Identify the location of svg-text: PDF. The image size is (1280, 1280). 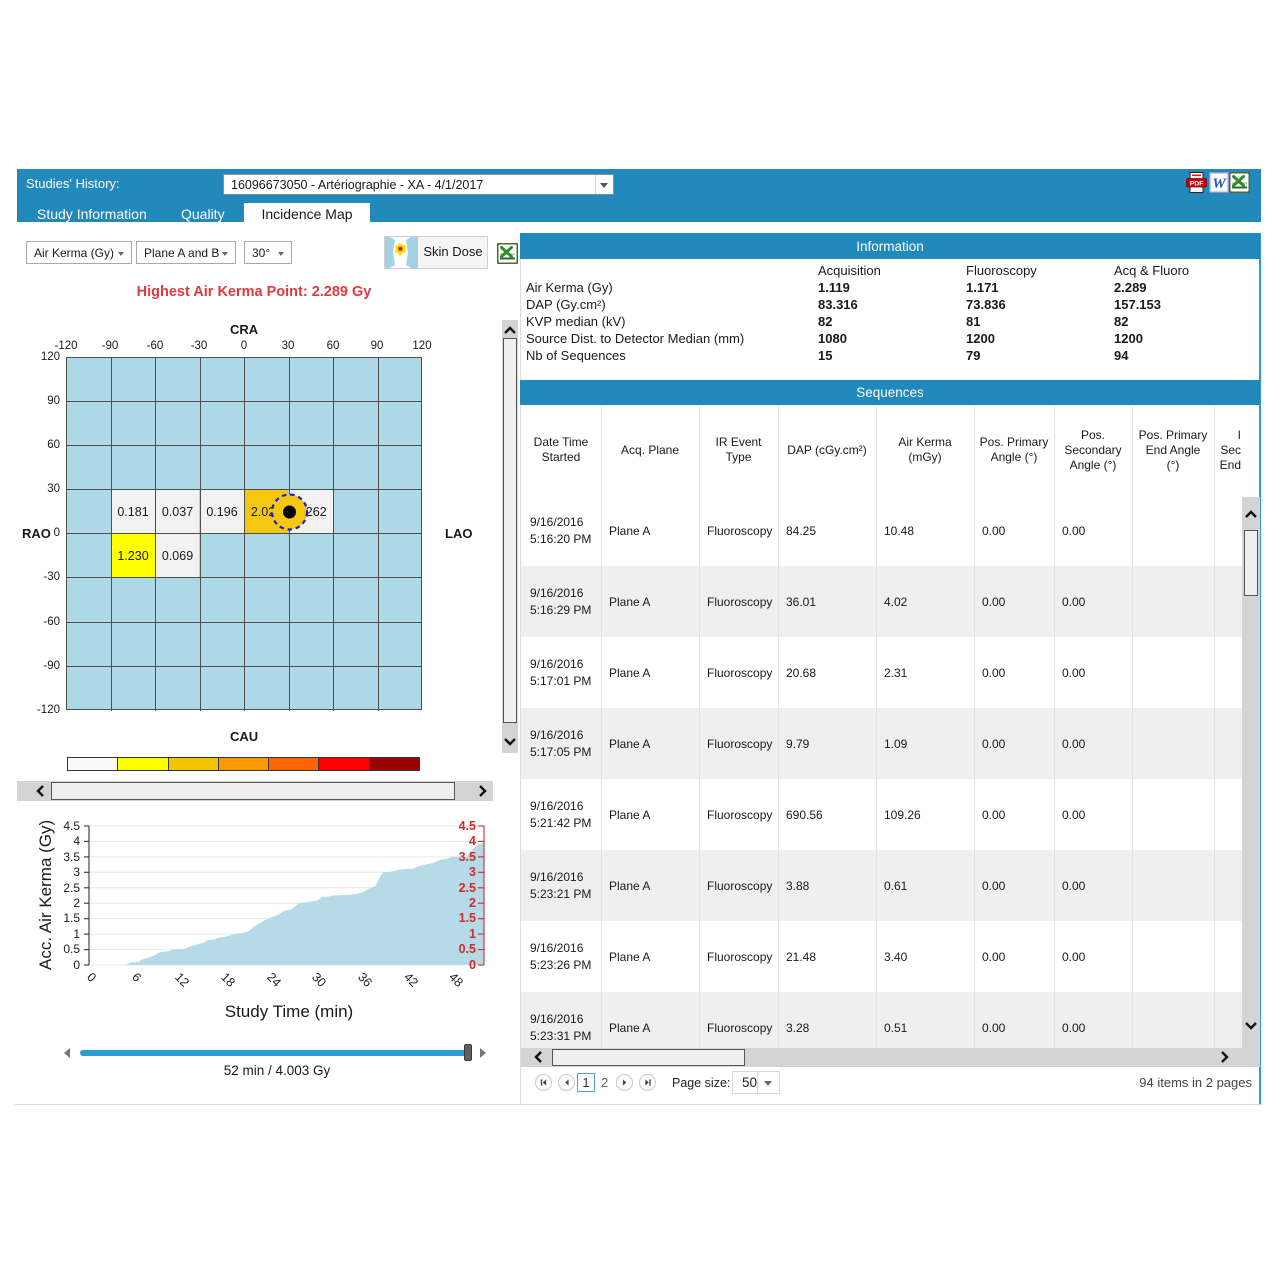
(1197, 184).